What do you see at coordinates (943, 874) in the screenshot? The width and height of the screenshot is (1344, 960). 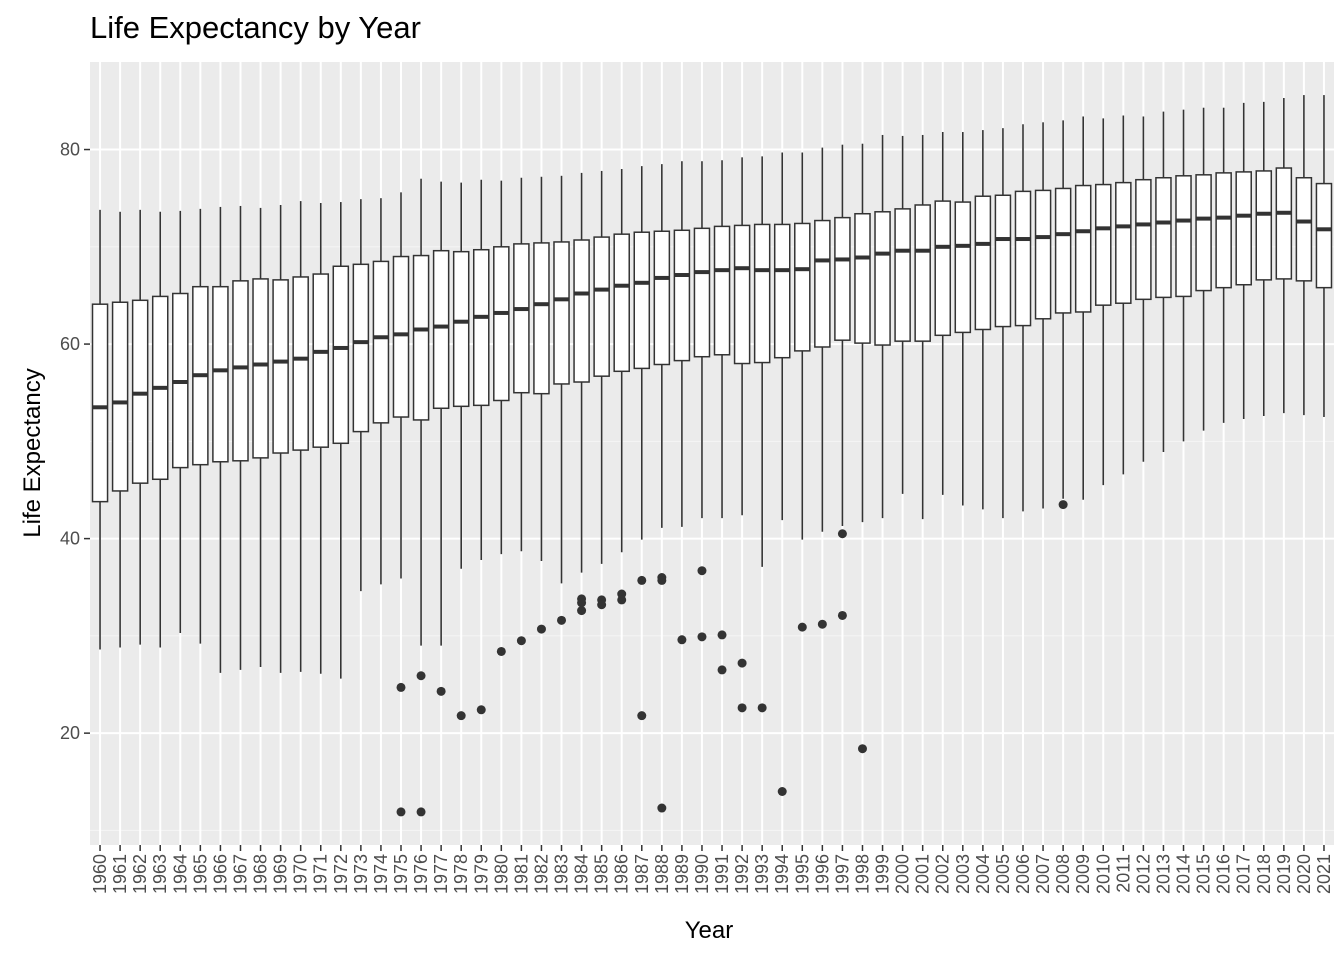 I see `x-tick-label: 2002` at bounding box center [943, 874].